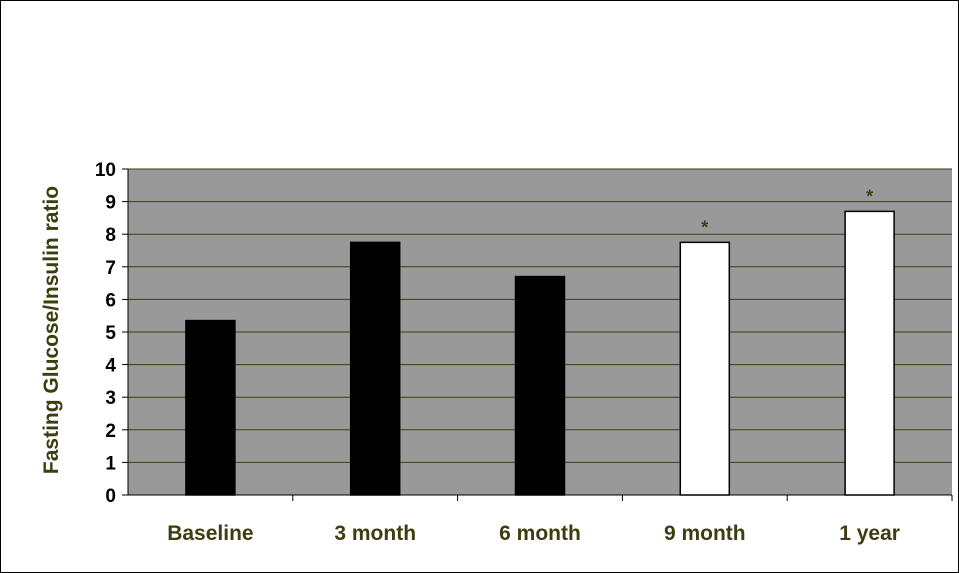  I want to click on y-tick-label: 9, so click(110, 203).